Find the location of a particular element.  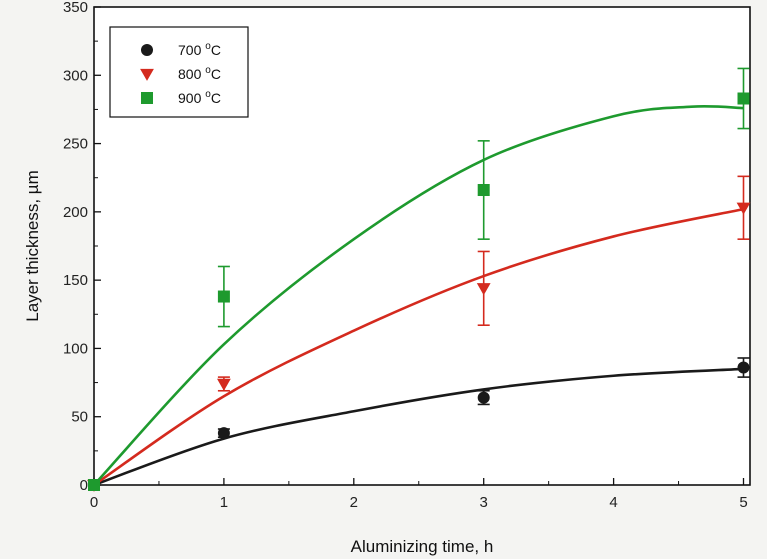

y-tick-label: 300 is located at coordinates (75, 75).